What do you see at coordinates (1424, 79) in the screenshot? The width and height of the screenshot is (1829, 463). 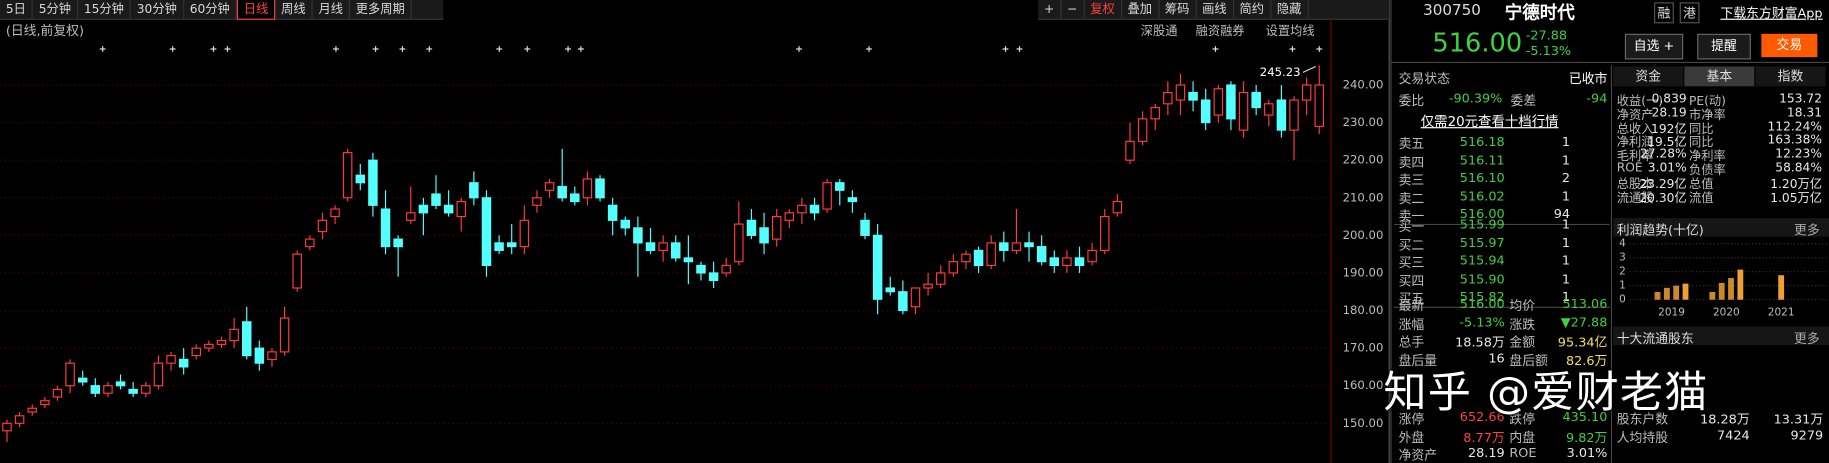 I see `status-label: 交易状态` at bounding box center [1424, 79].